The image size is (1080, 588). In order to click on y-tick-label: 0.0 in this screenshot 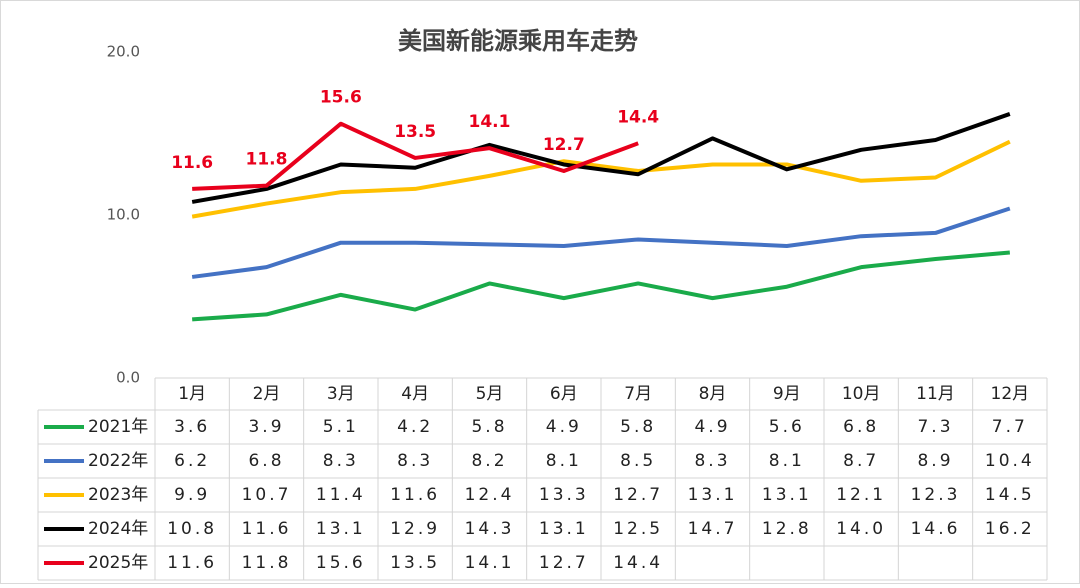, I will do `click(128, 378)`.